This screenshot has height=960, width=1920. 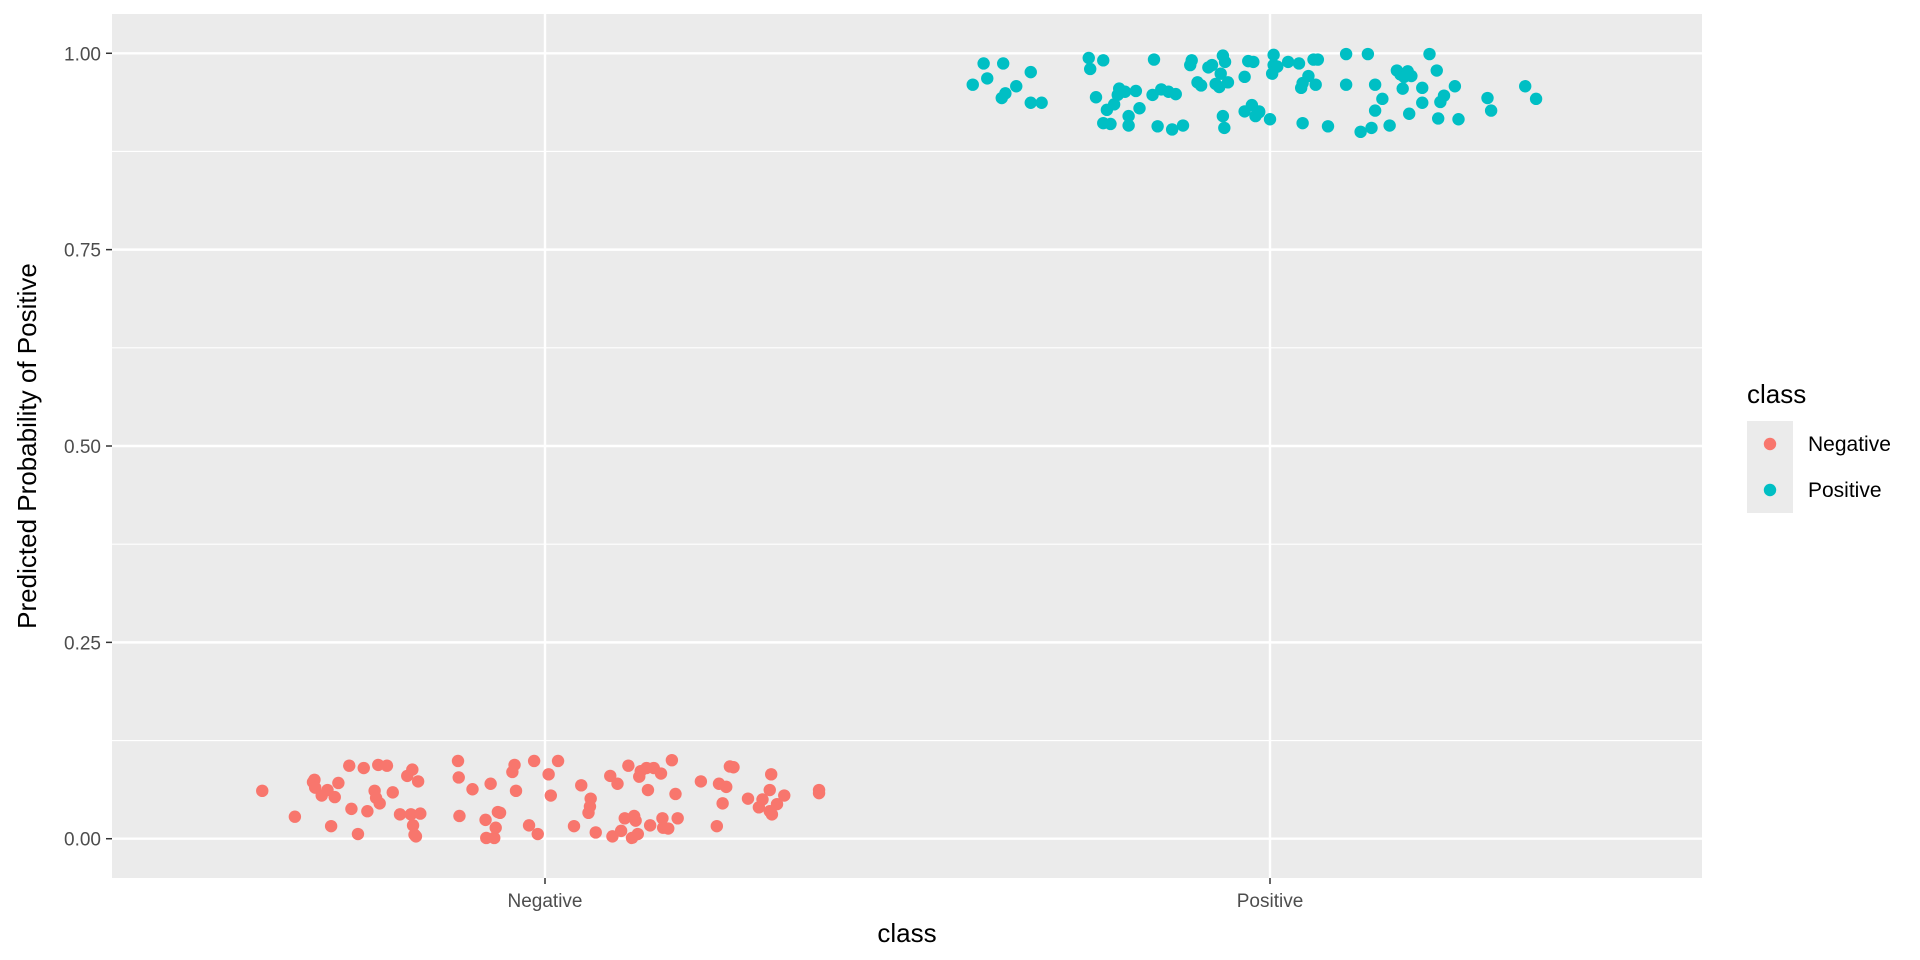 What do you see at coordinates (545, 901) in the screenshot?
I see `x-tick-label: Negative` at bounding box center [545, 901].